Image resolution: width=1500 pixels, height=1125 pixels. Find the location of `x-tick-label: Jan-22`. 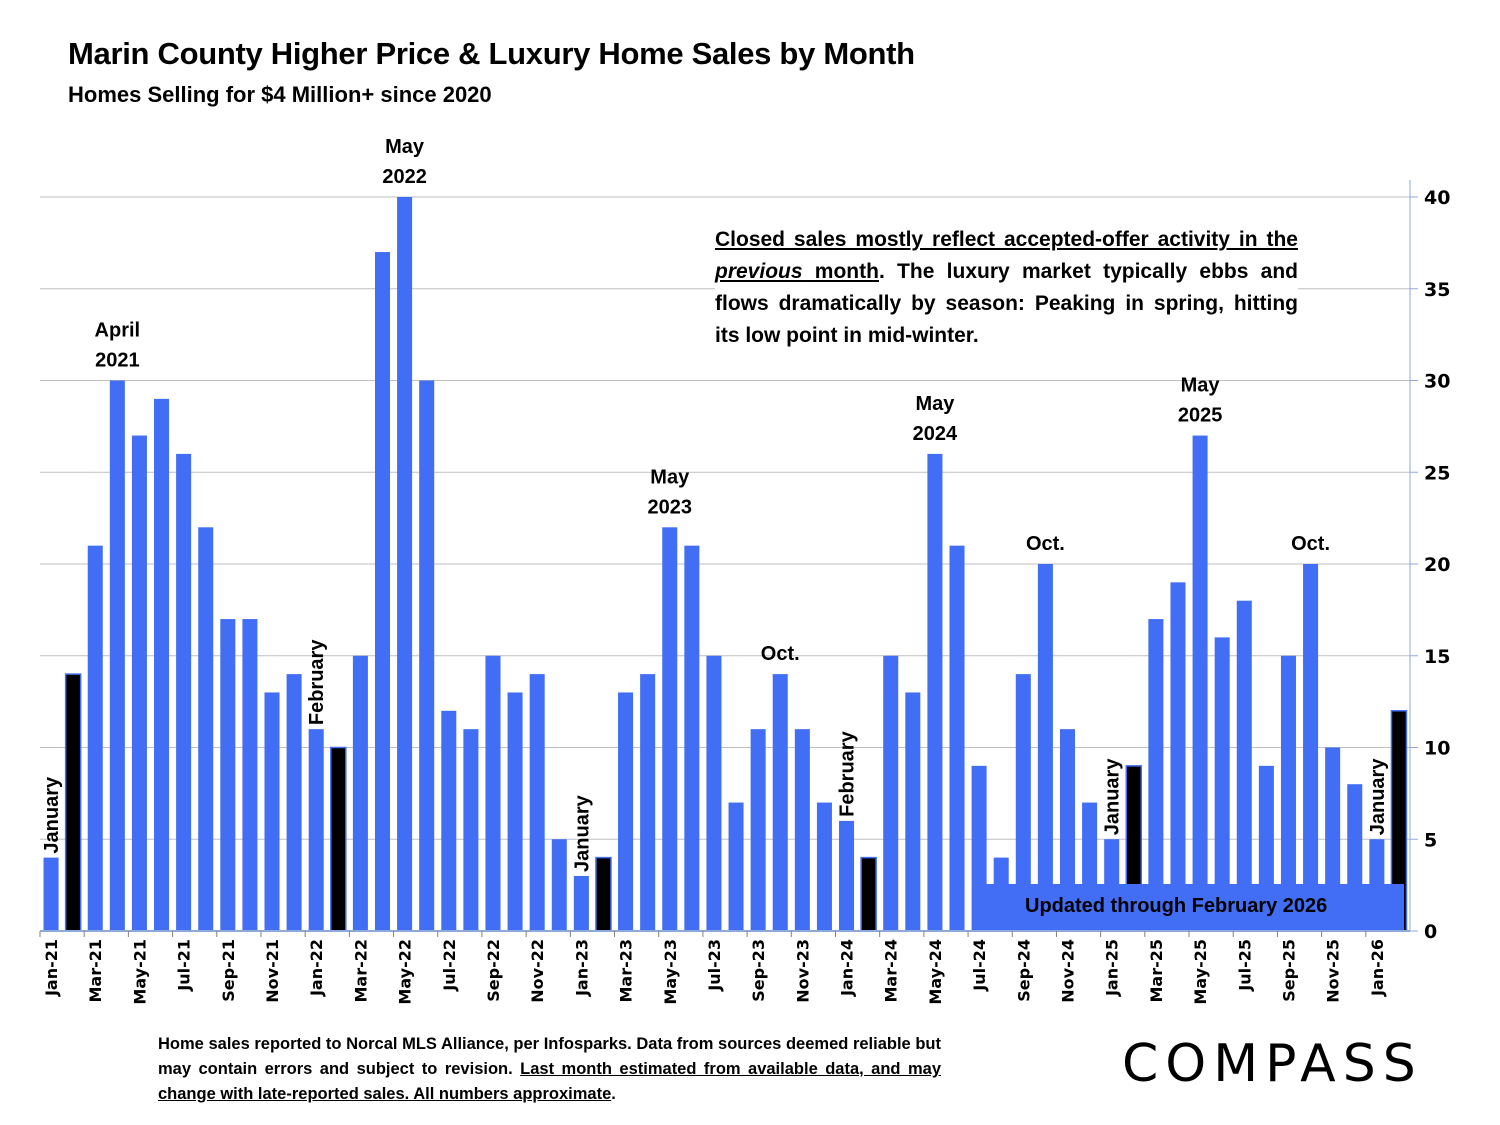

x-tick-label: Jan-22 is located at coordinates (316, 968).